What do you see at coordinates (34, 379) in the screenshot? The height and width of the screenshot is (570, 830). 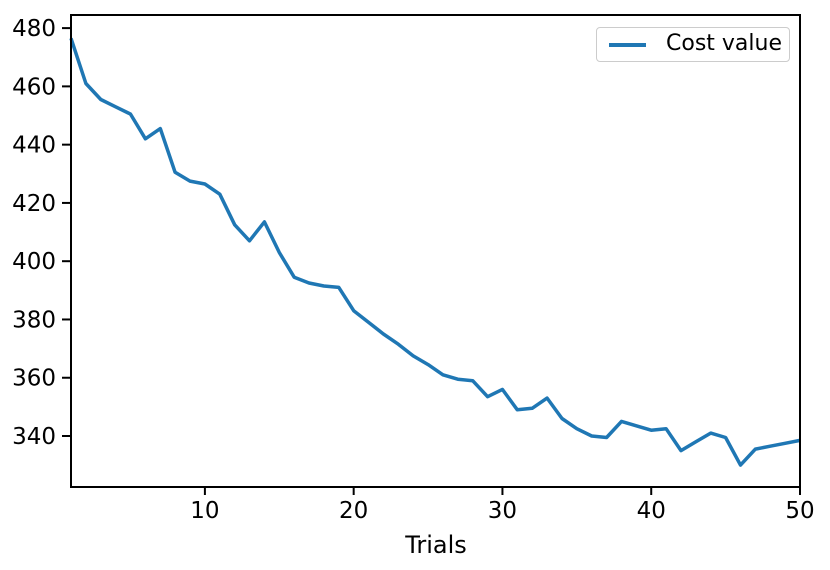 I see `y-tick-label: 360` at bounding box center [34, 379].